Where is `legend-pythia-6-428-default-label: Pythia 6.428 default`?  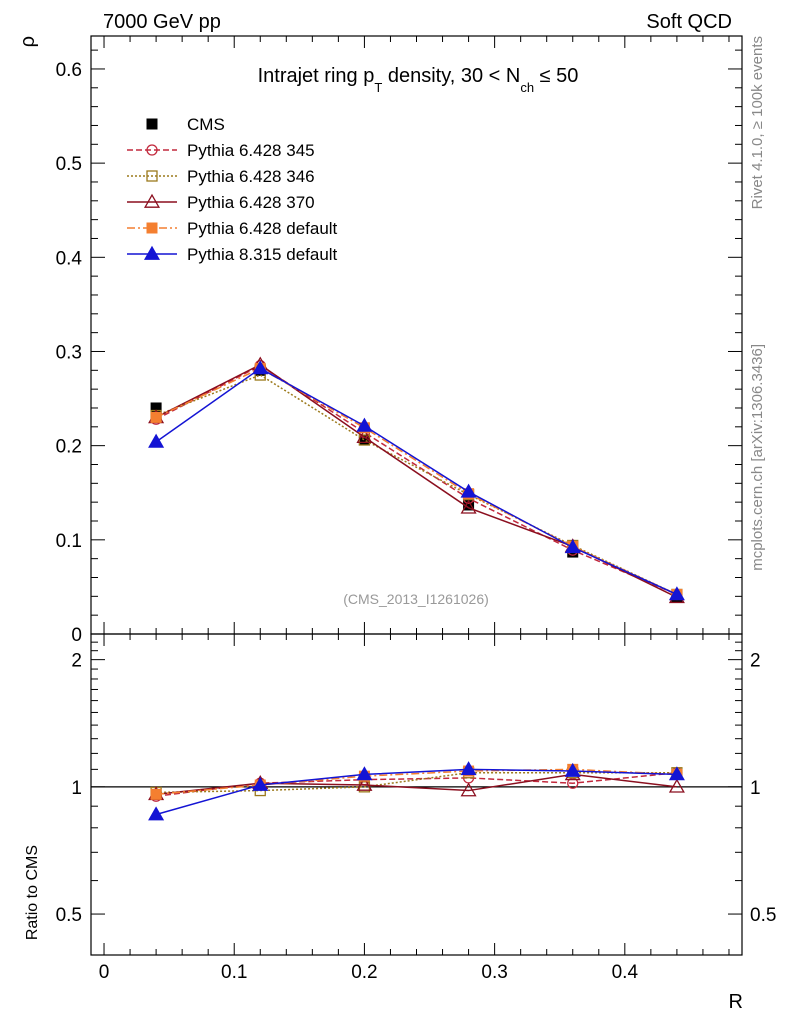
legend-pythia-6-428-default-label: Pythia 6.428 default is located at coordinates (262, 228).